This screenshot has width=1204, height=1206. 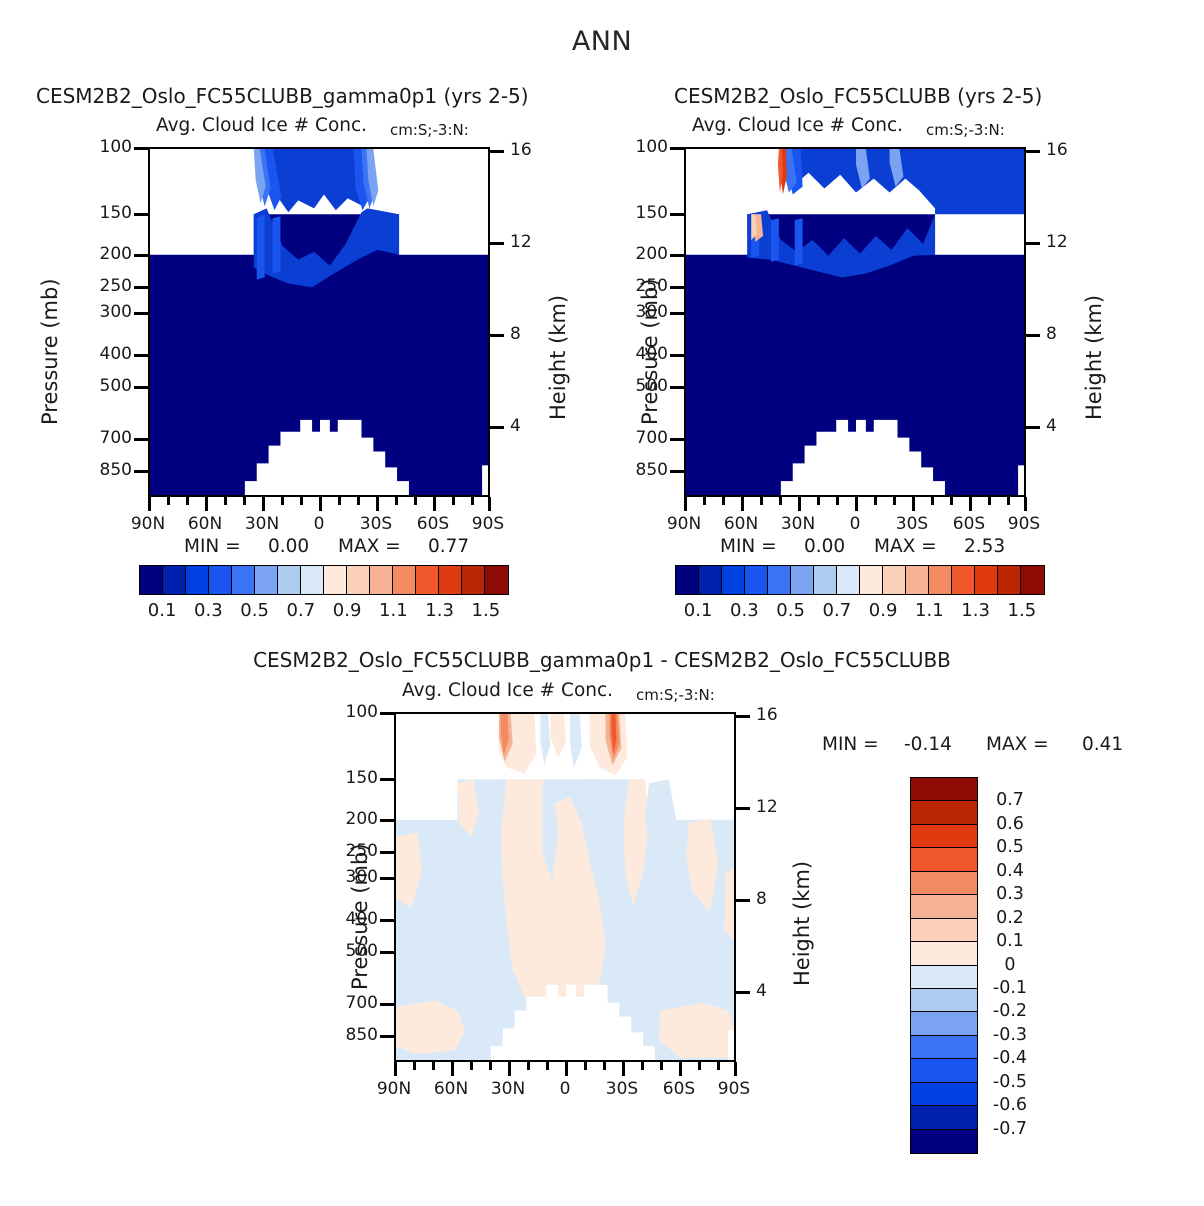 I want to click on panel-top-left-units: cm:S;-3:N:, so click(x=429, y=130).